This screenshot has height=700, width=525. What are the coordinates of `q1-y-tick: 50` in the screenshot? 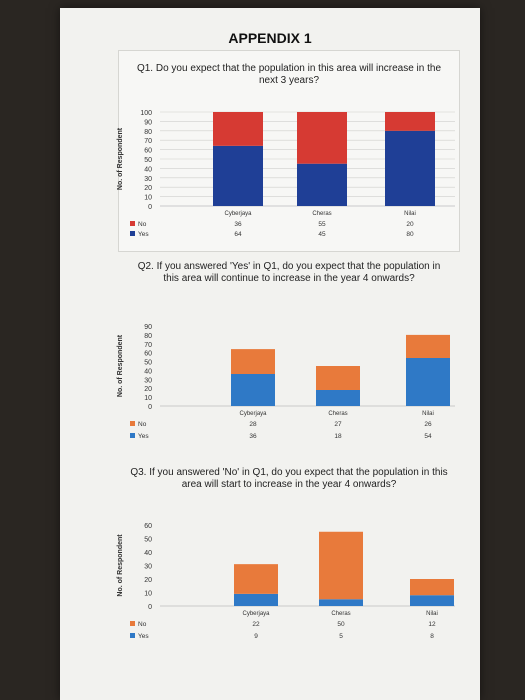 It's located at (148, 160).